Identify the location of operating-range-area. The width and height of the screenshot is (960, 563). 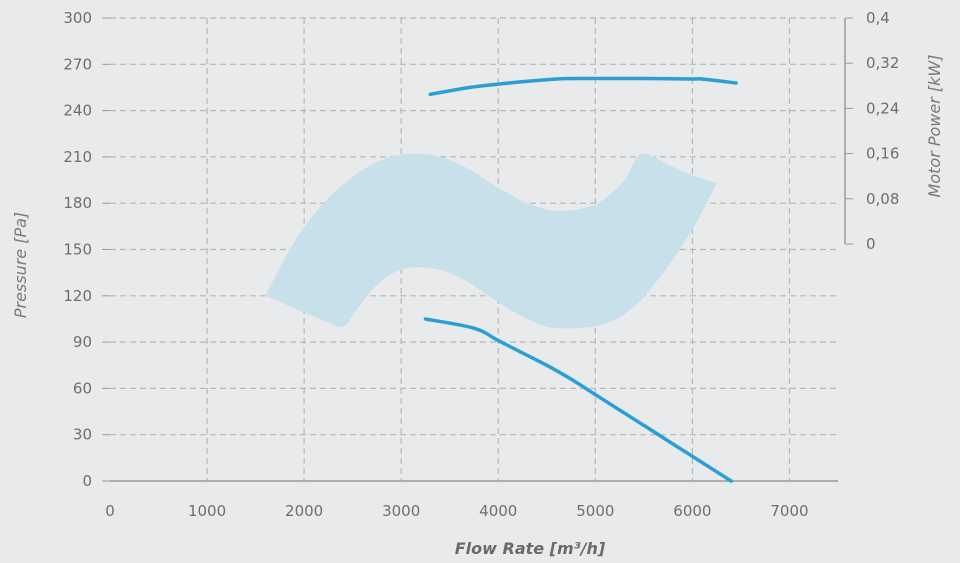
(491, 241).